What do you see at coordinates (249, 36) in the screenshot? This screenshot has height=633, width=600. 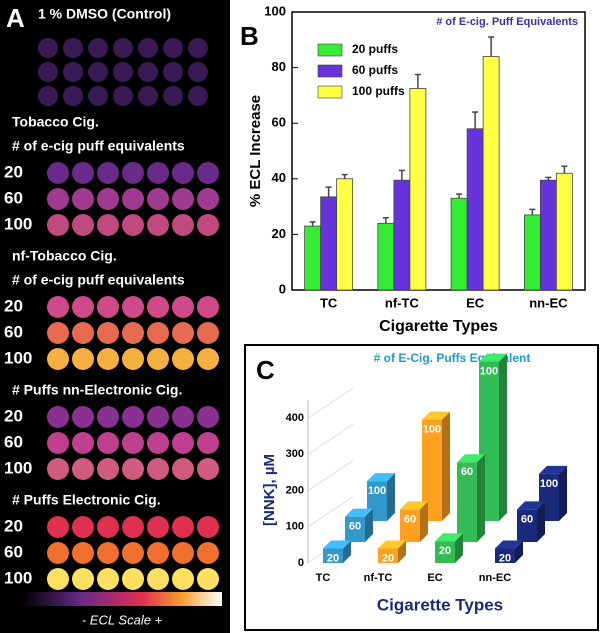 I see `panel-label: B` at bounding box center [249, 36].